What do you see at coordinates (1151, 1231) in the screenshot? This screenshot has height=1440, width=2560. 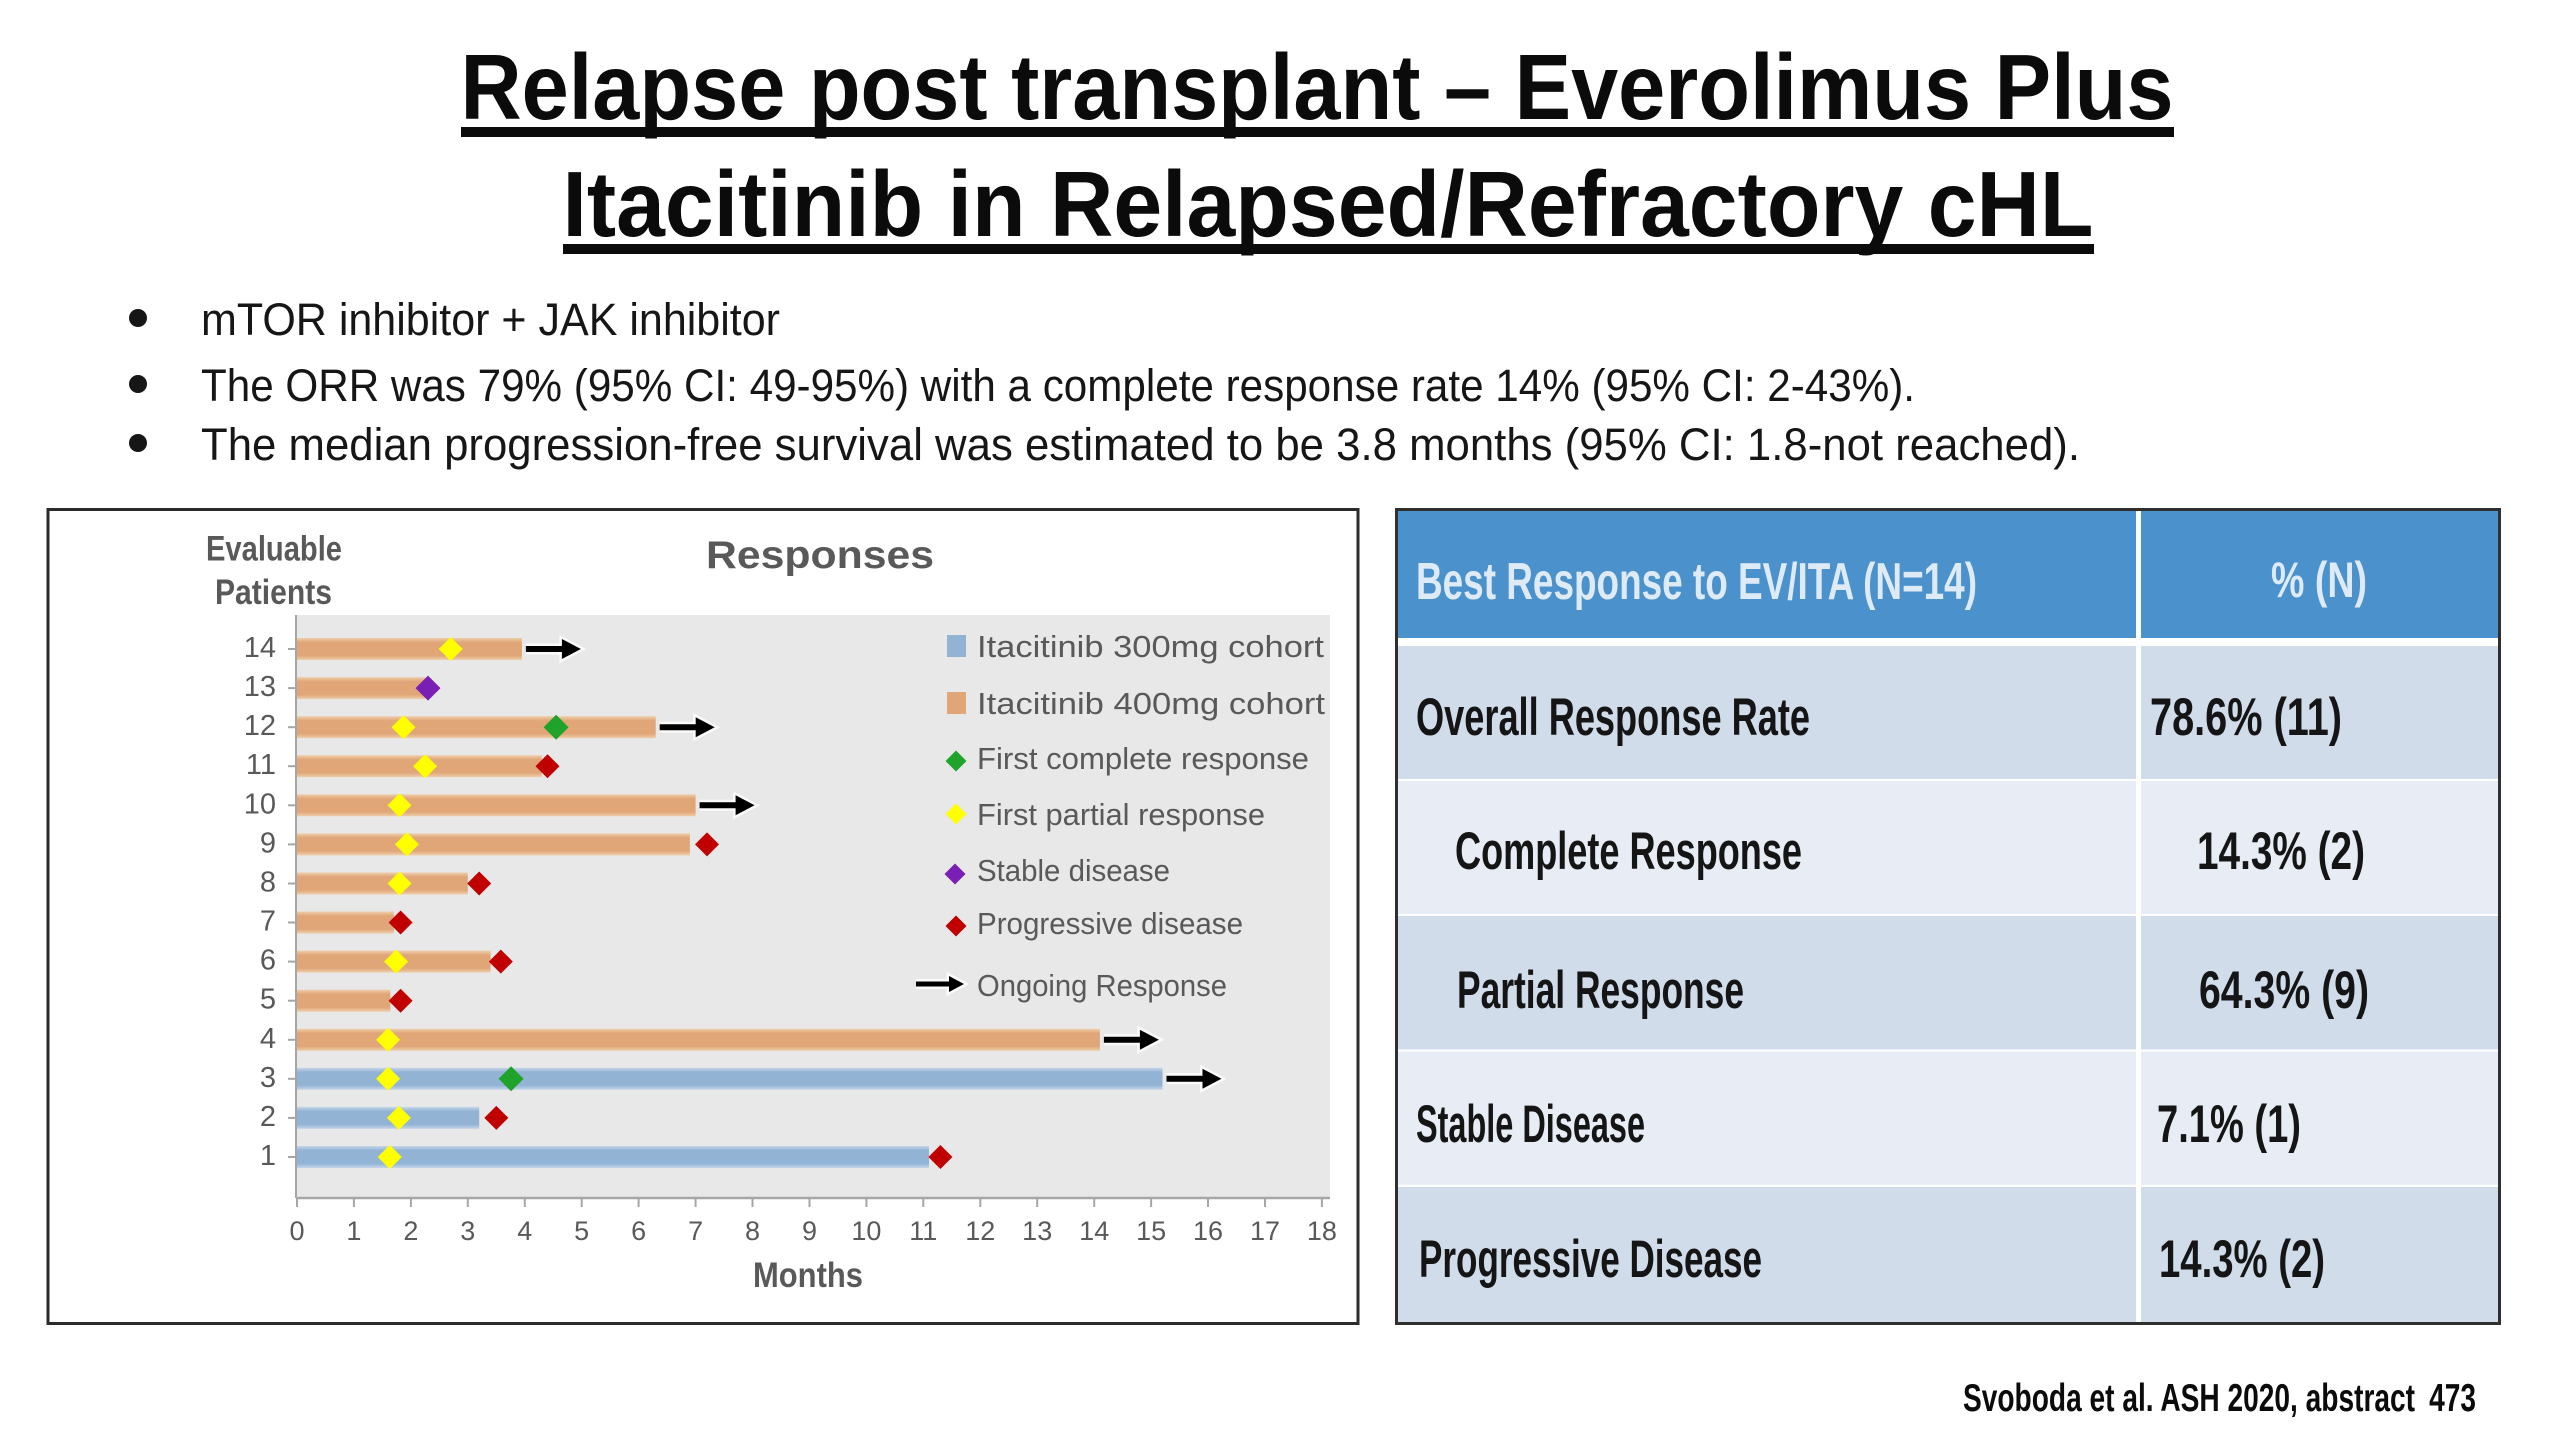 I see `svg-text: 15` at bounding box center [1151, 1231].